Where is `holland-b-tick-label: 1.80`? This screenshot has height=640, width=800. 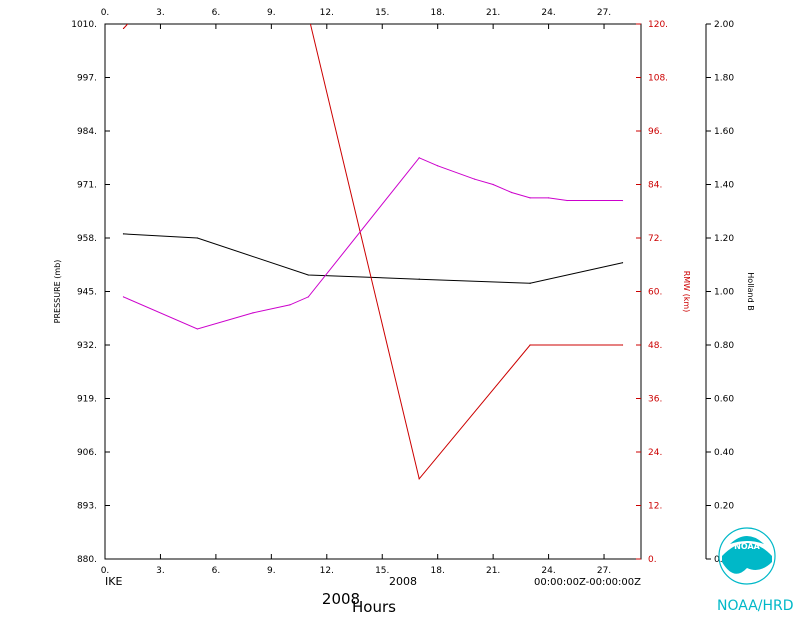 holland-b-tick-label: 1.80 is located at coordinates (724, 79).